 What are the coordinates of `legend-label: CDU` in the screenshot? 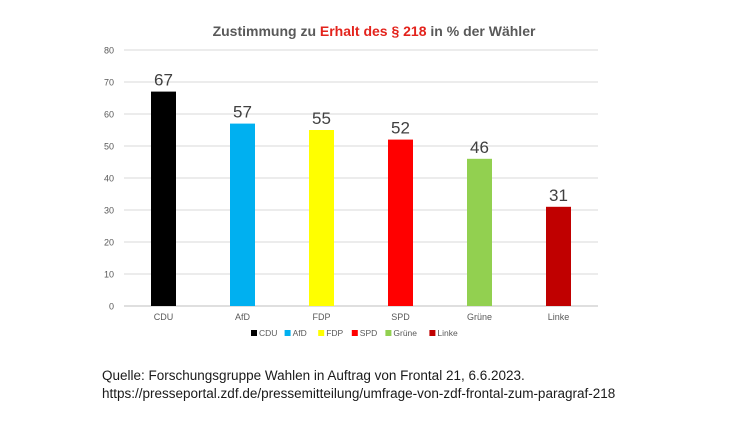 It's located at (268, 333).